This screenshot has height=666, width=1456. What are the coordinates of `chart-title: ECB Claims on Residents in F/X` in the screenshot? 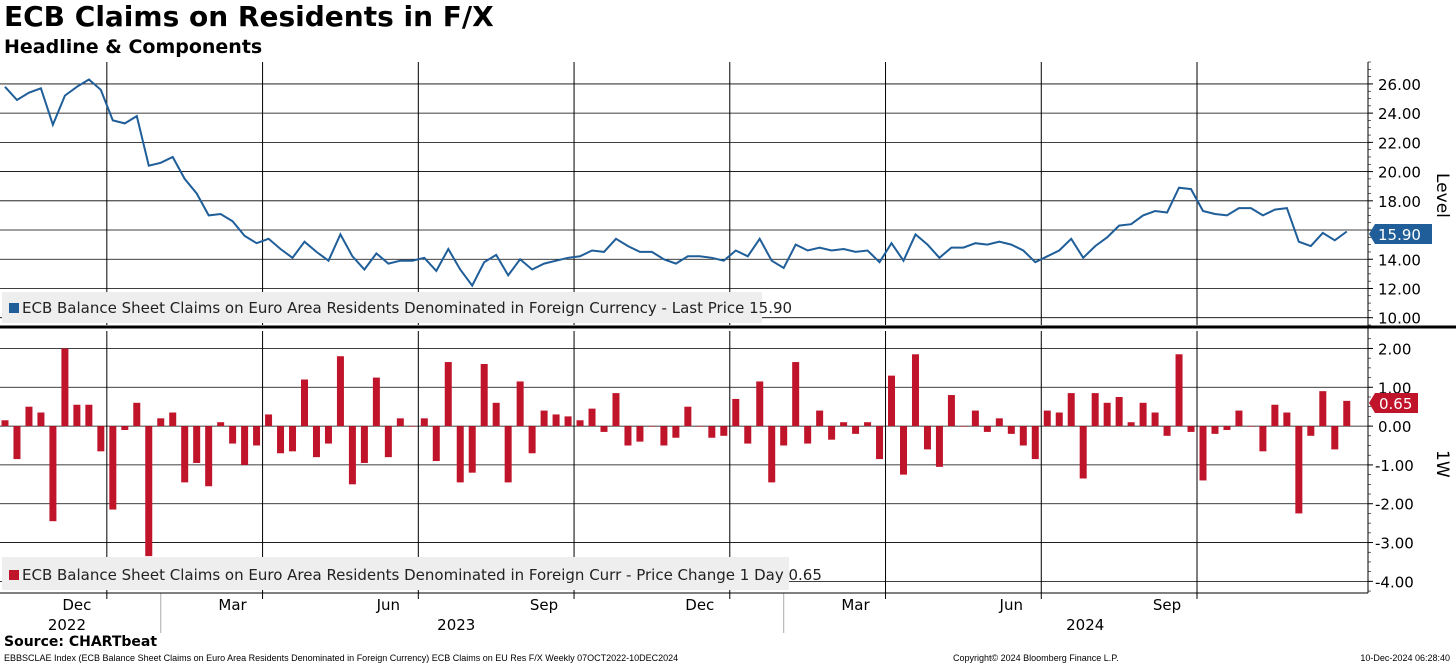 It's located at (249, 16).